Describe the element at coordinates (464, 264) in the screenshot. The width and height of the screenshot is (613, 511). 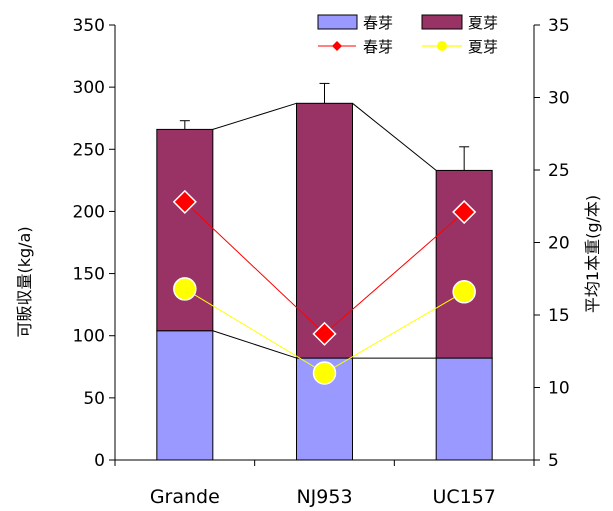
I see `bar-summer-UC157` at that location.